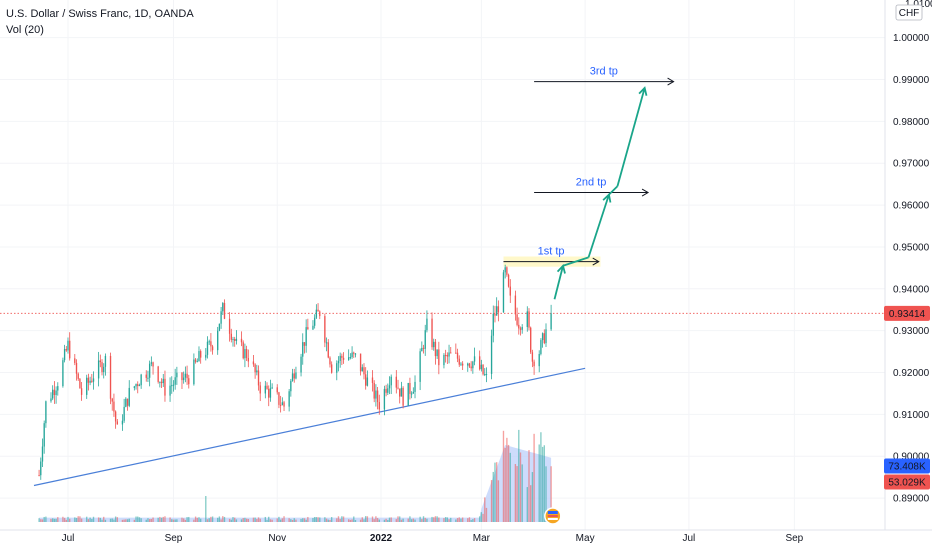 This screenshot has width=932, height=550. Describe the element at coordinates (309, 427) in the screenshot. I see `trendline` at that location.